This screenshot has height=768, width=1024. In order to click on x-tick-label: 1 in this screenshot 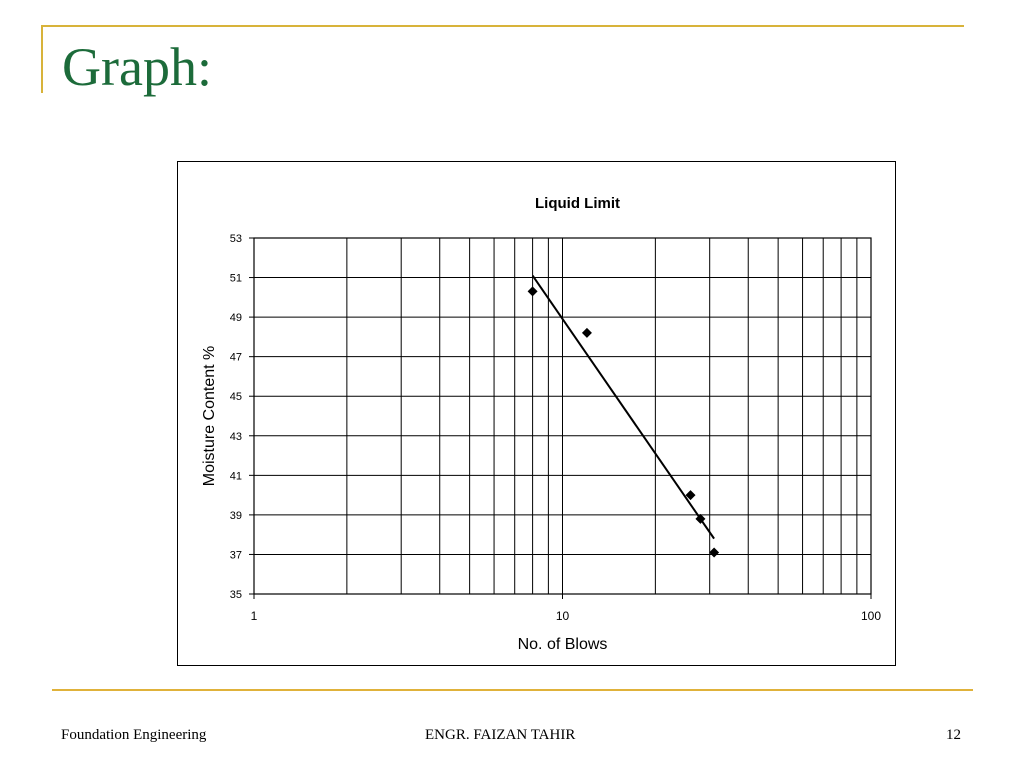, I will do `click(254, 616)`.